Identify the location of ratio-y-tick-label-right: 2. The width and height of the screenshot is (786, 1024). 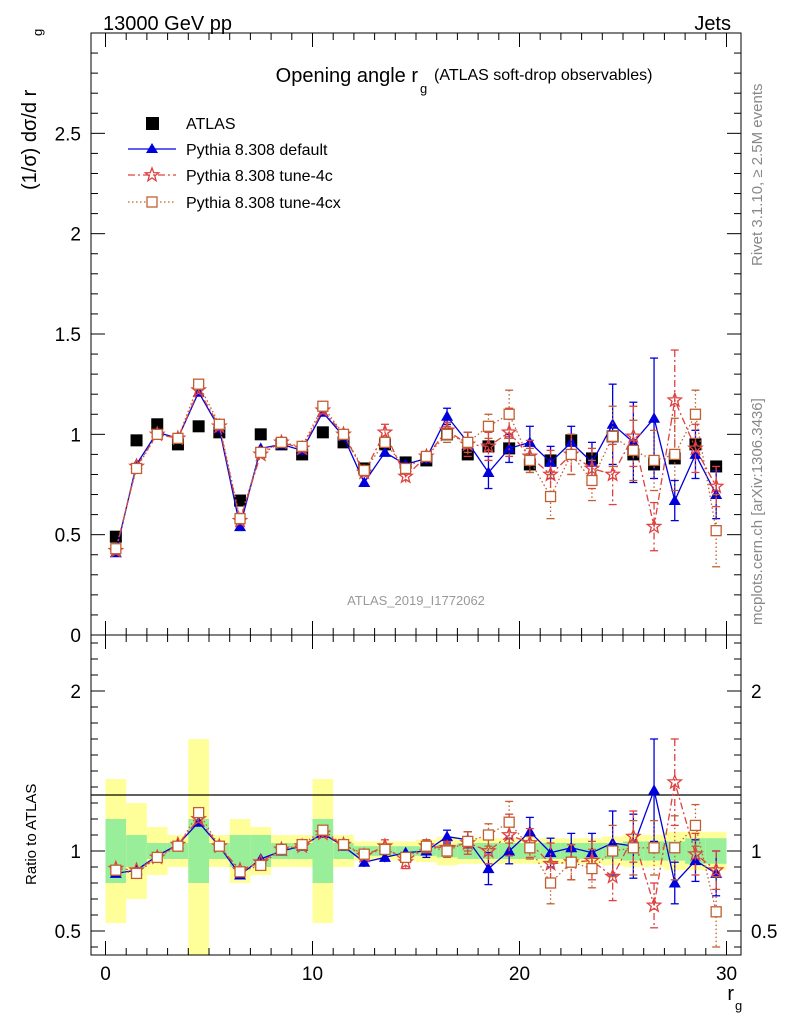
(756, 692).